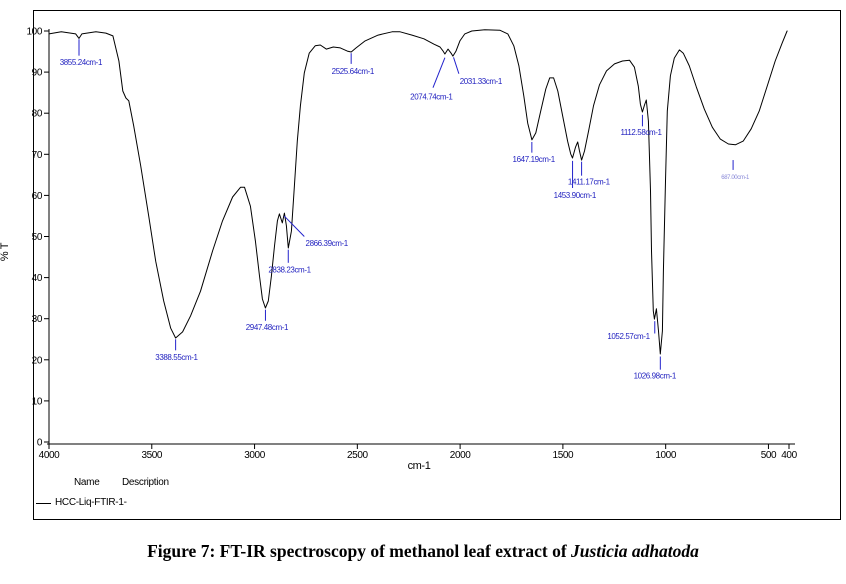 This screenshot has width=846, height=584. What do you see at coordinates (91, 502) in the screenshot?
I see `legend-series-name: HCC-Liq-FTIR-1-` at bounding box center [91, 502].